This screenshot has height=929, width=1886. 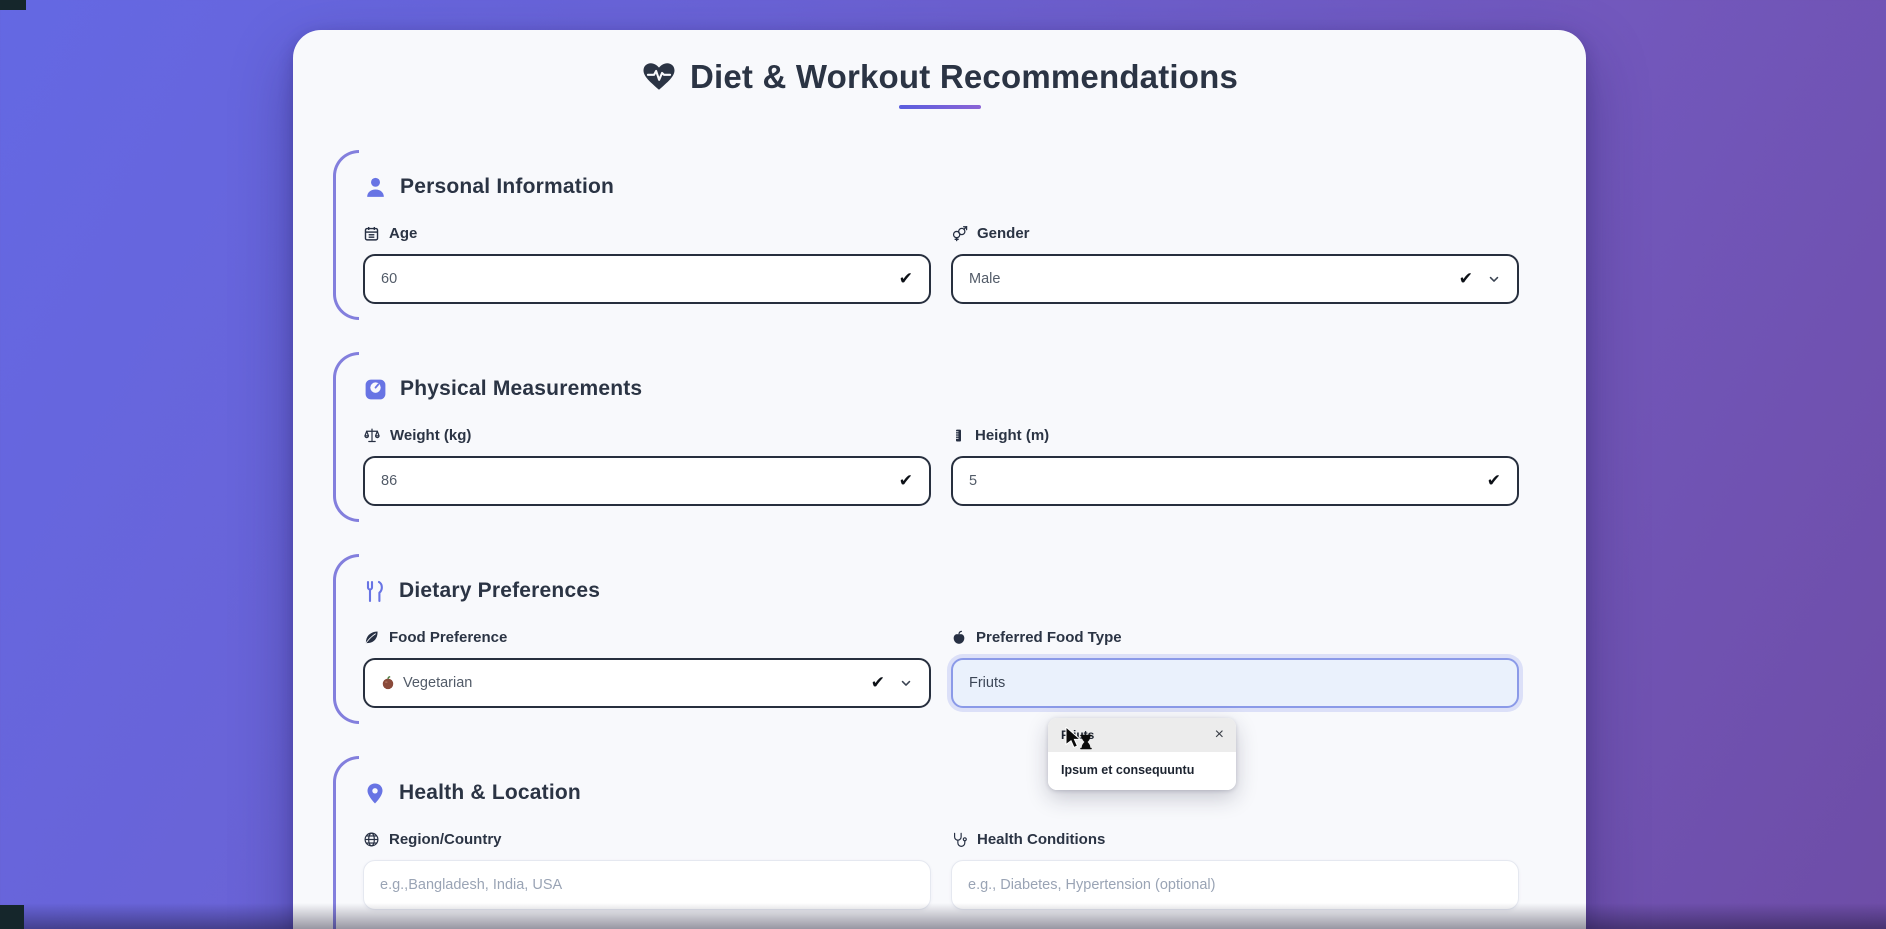 I want to click on health-conditions-input: e.g., Diabetes, Hypertension (optional), so click(x=1235, y=885).